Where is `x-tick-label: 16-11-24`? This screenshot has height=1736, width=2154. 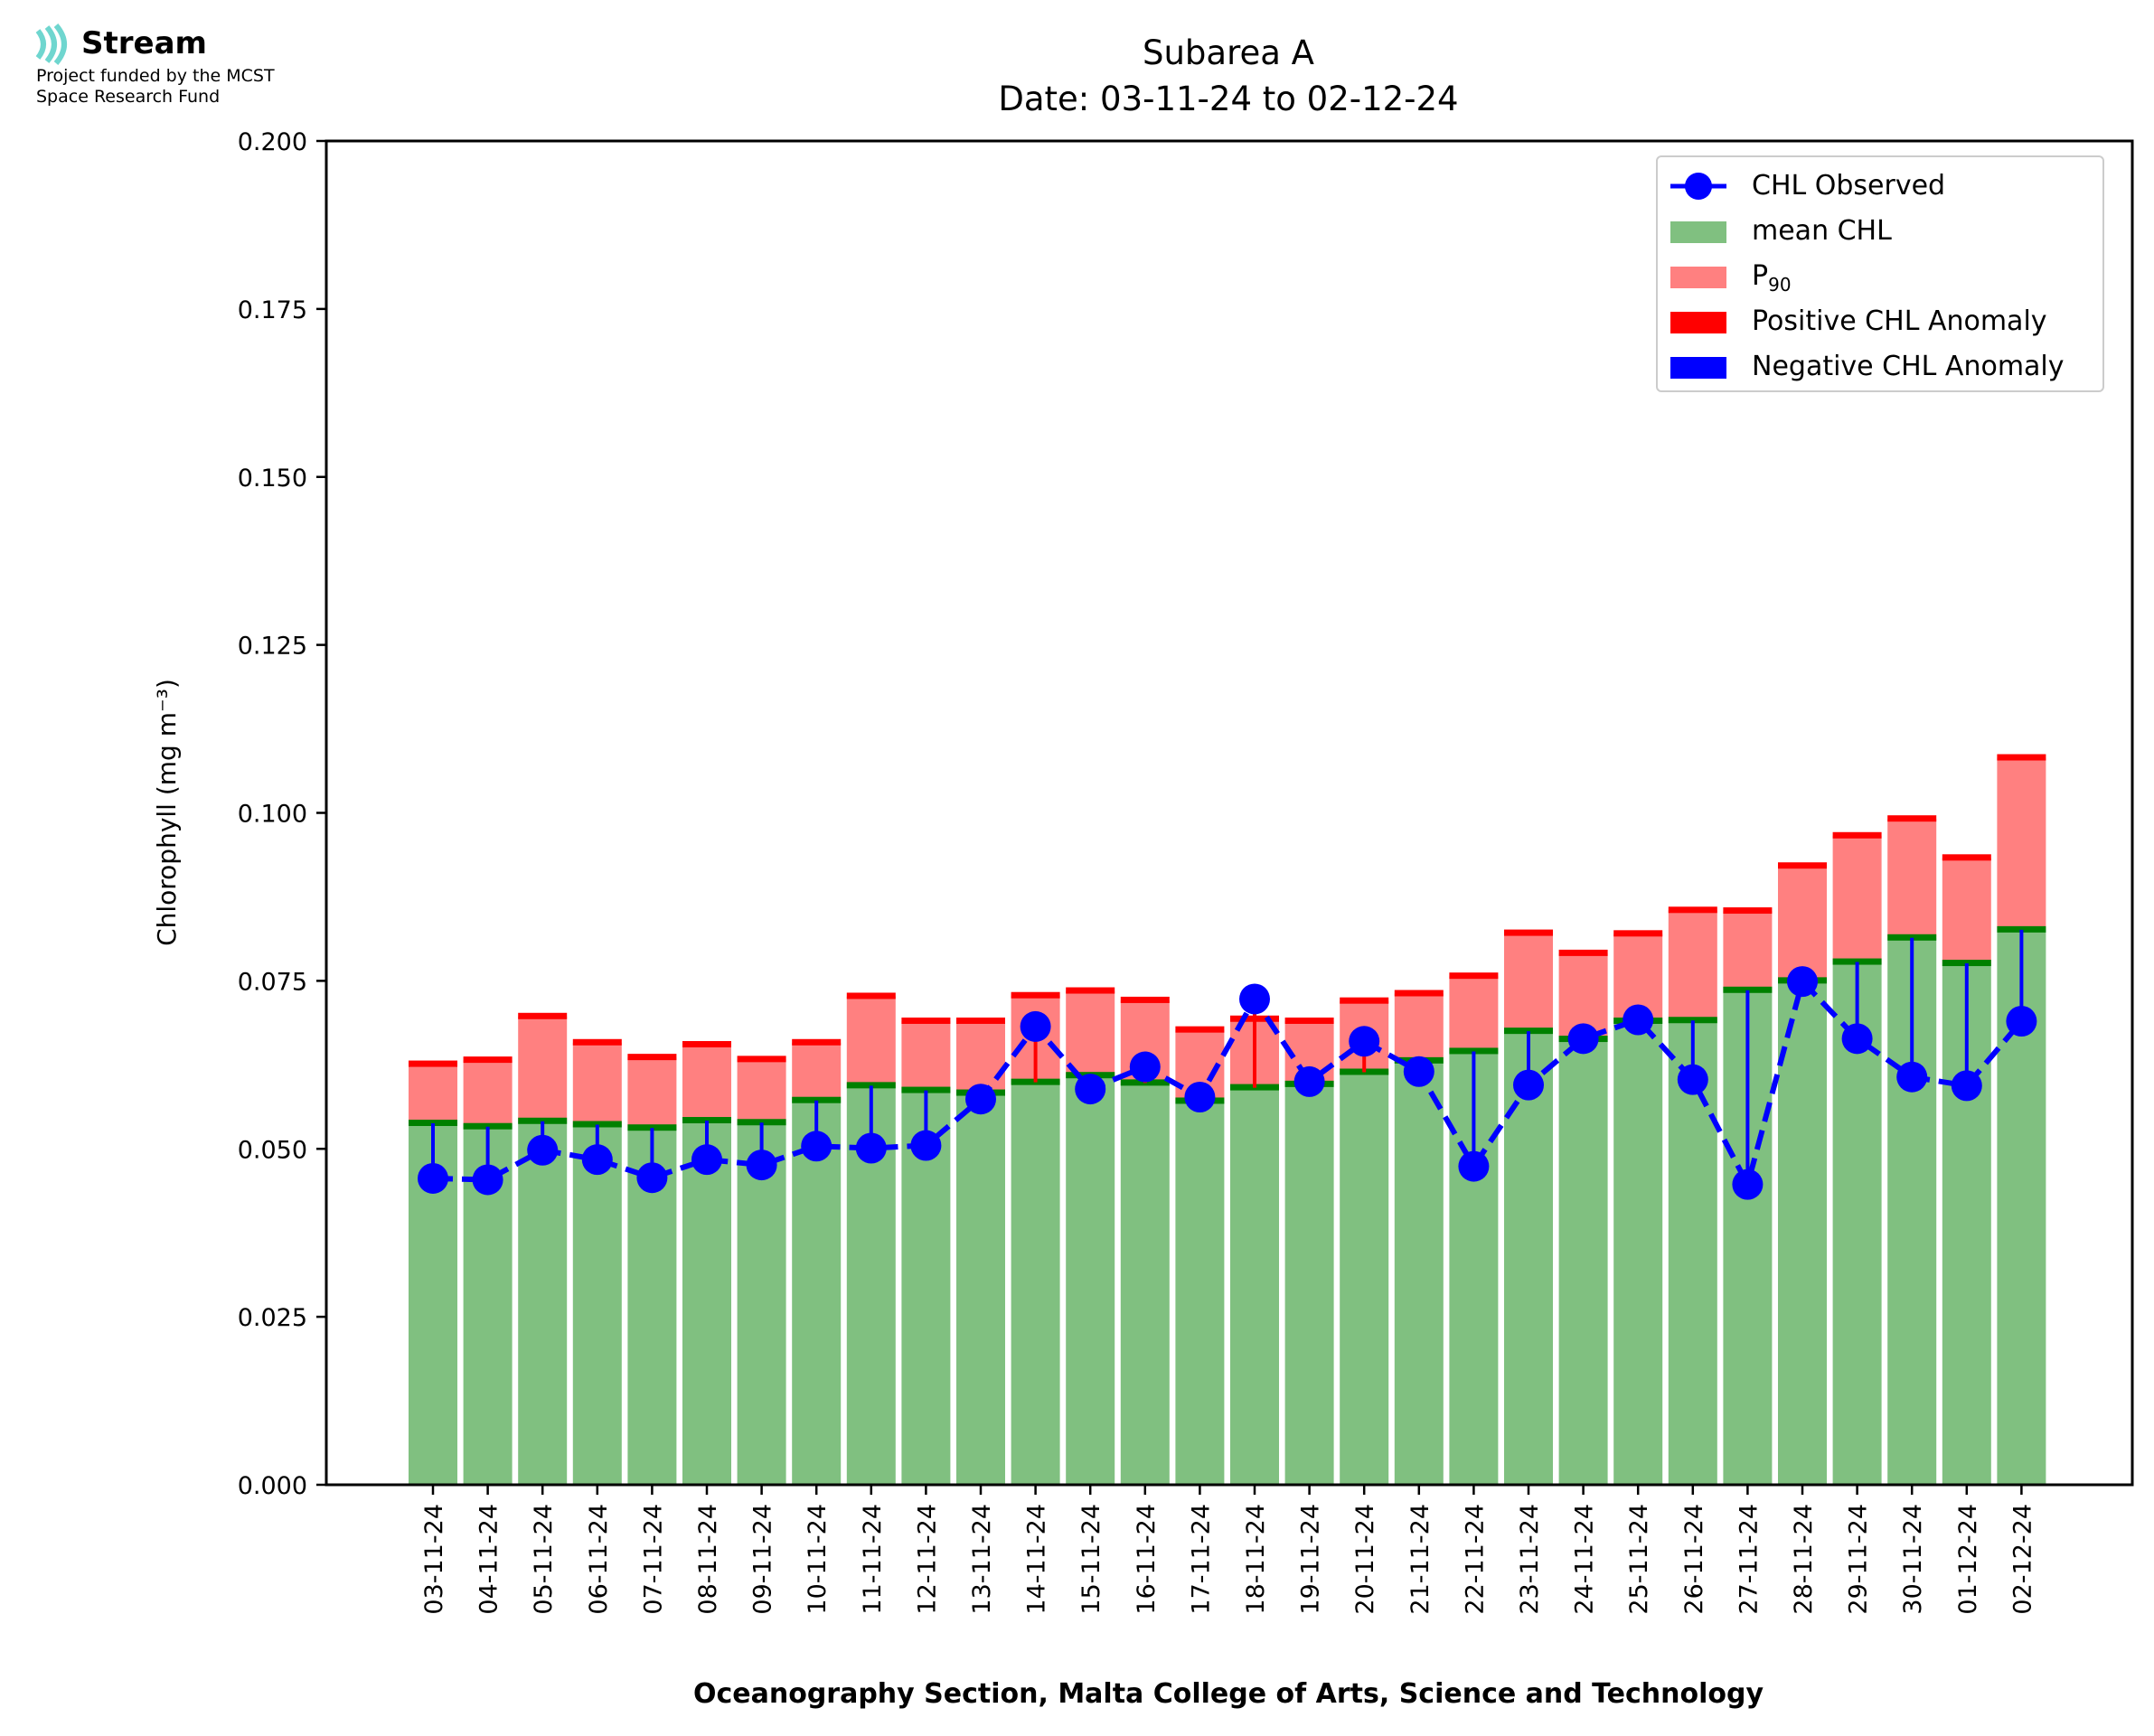
x-tick-label: 16-11-24 is located at coordinates (1147, 1560).